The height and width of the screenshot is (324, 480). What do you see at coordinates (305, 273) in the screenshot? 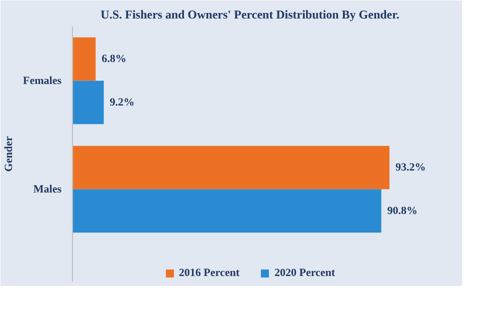
I see `legend-label: 2020 Percent` at bounding box center [305, 273].